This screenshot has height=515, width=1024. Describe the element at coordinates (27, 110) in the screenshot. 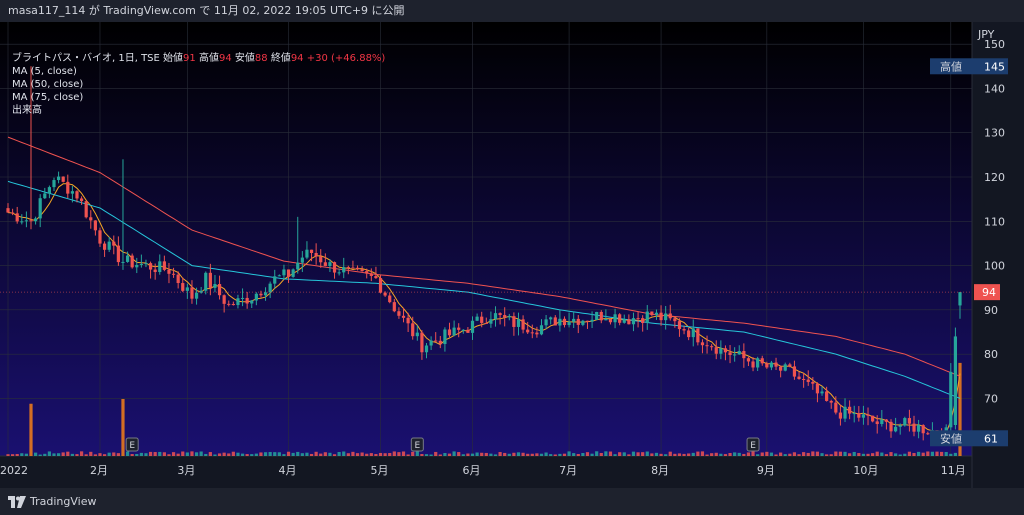

I see `legend-volume: 出来高` at that location.